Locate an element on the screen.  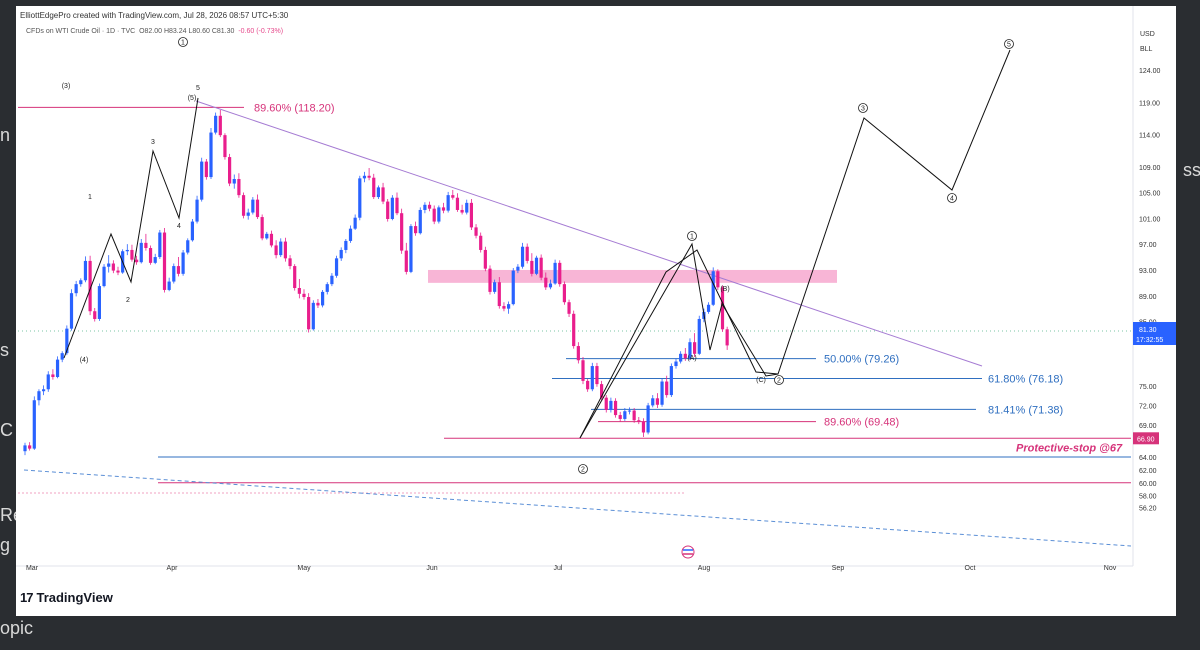
stop-price-box is located at coordinates (1146, 438).